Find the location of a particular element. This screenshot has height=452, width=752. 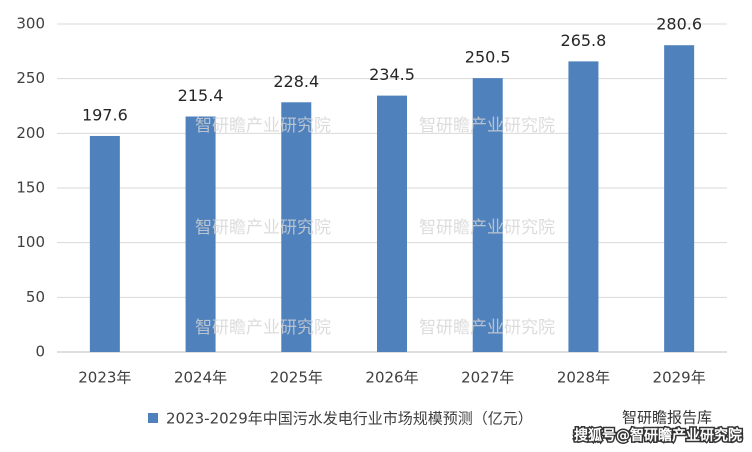

y-tick-label: 200 is located at coordinates (30, 133).